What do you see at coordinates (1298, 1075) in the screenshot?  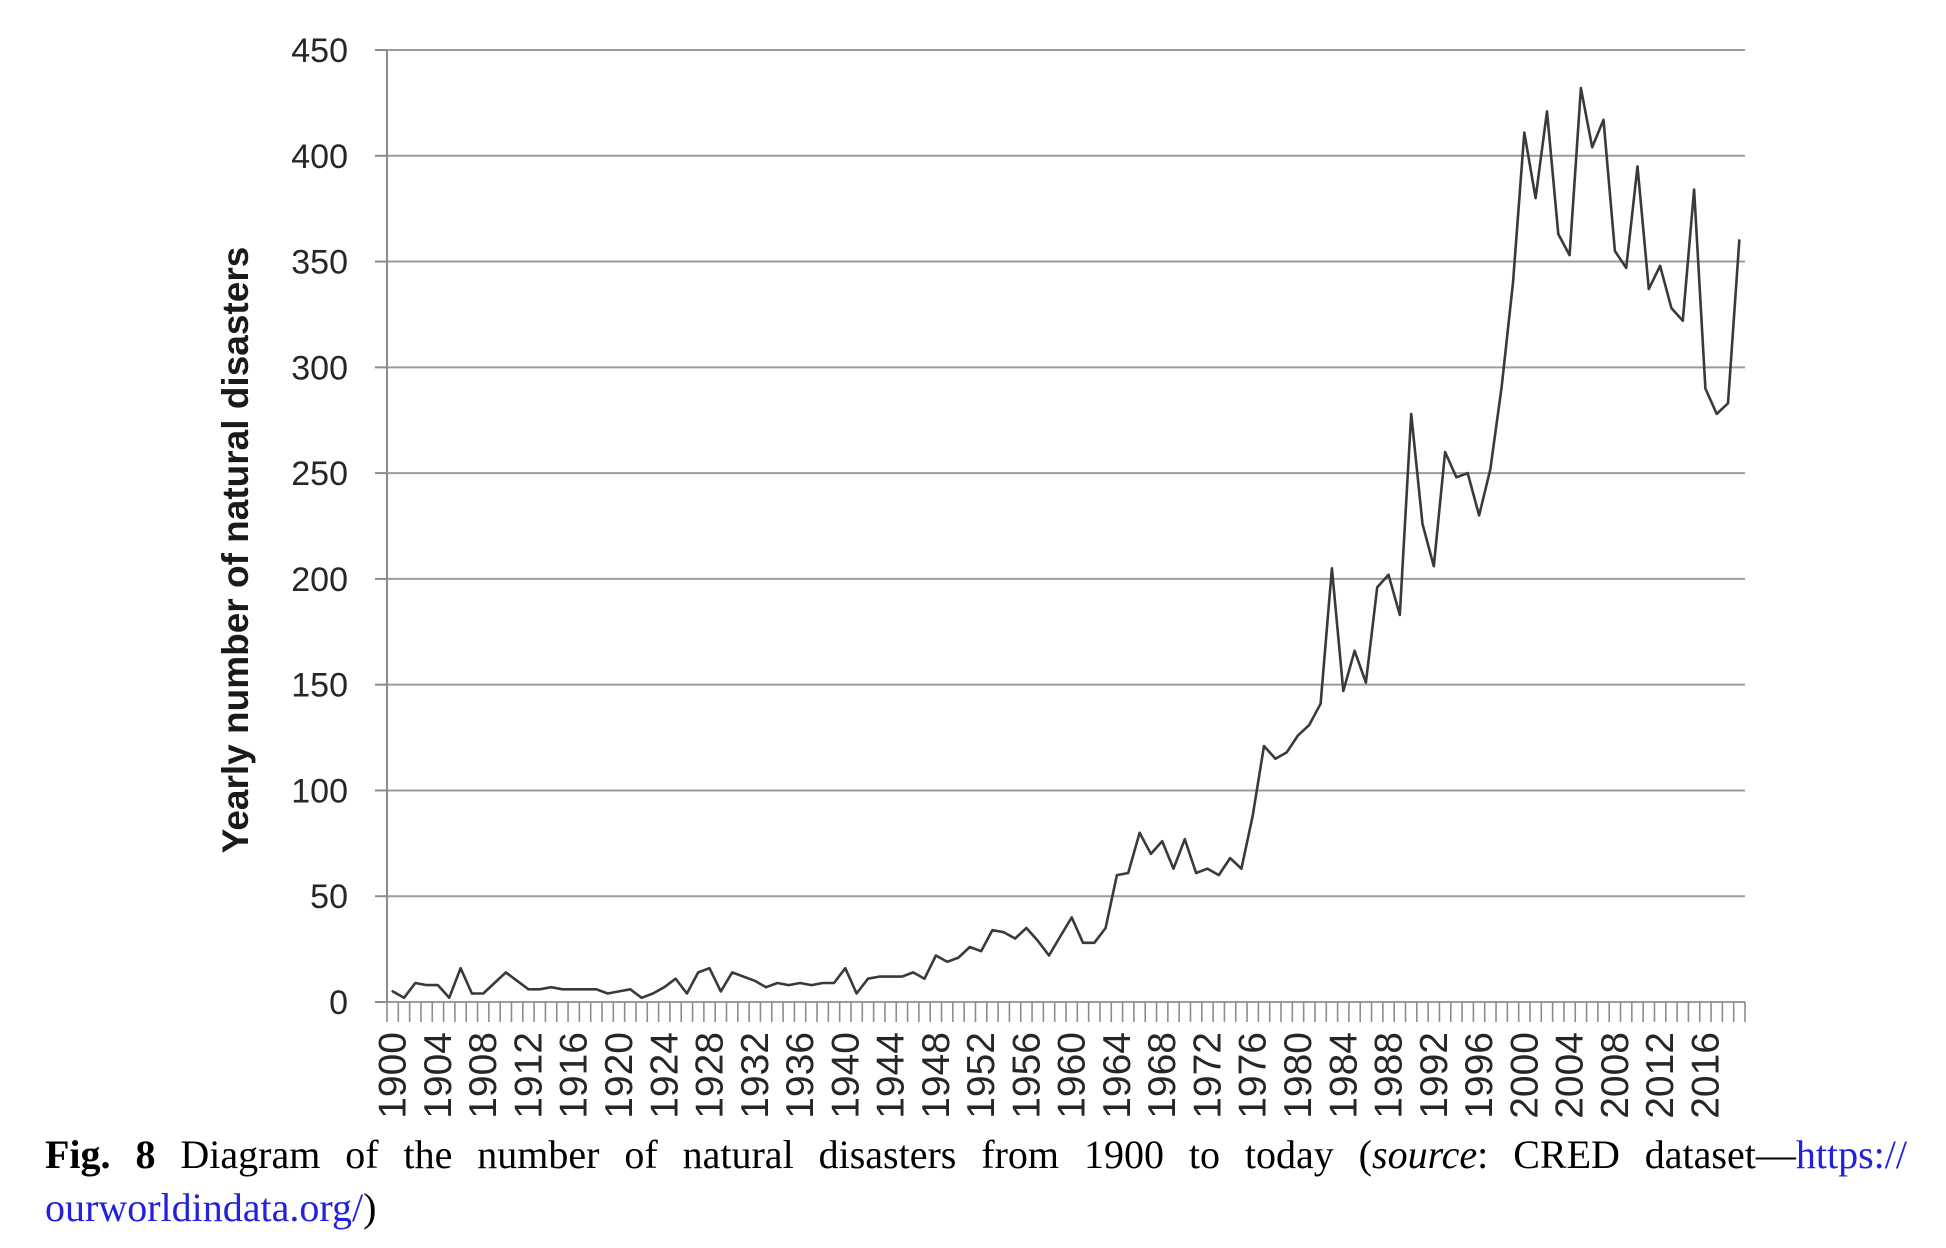 I see `x-tick-label: 1980` at bounding box center [1298, 1075].